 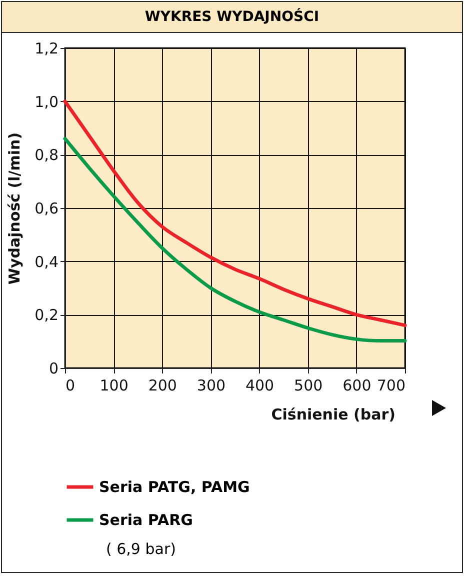 I want to click on x-tick-label: 600, so click(x=357, y=385).